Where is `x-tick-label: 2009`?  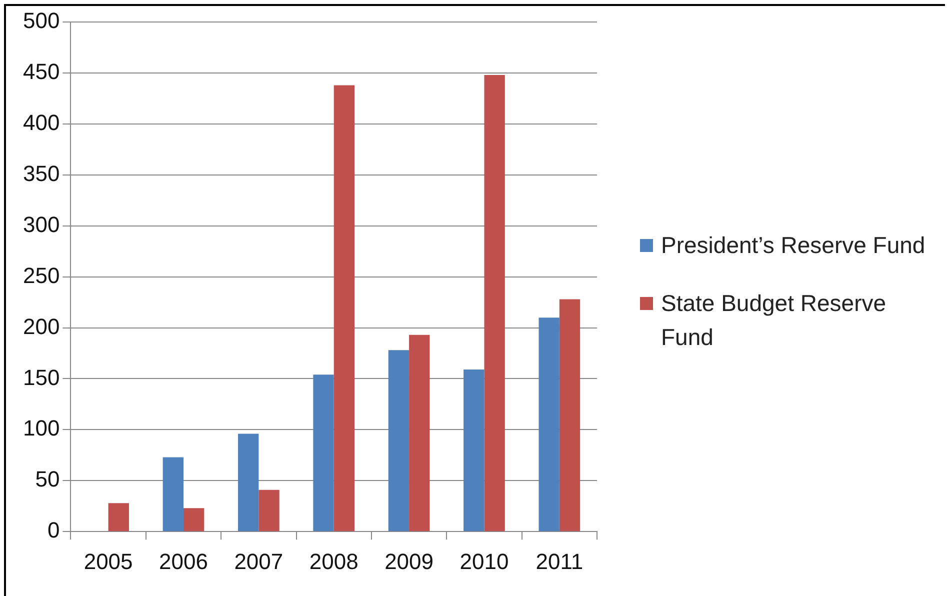
x-tick-label: 2009 is located at coordinates (409, 561).